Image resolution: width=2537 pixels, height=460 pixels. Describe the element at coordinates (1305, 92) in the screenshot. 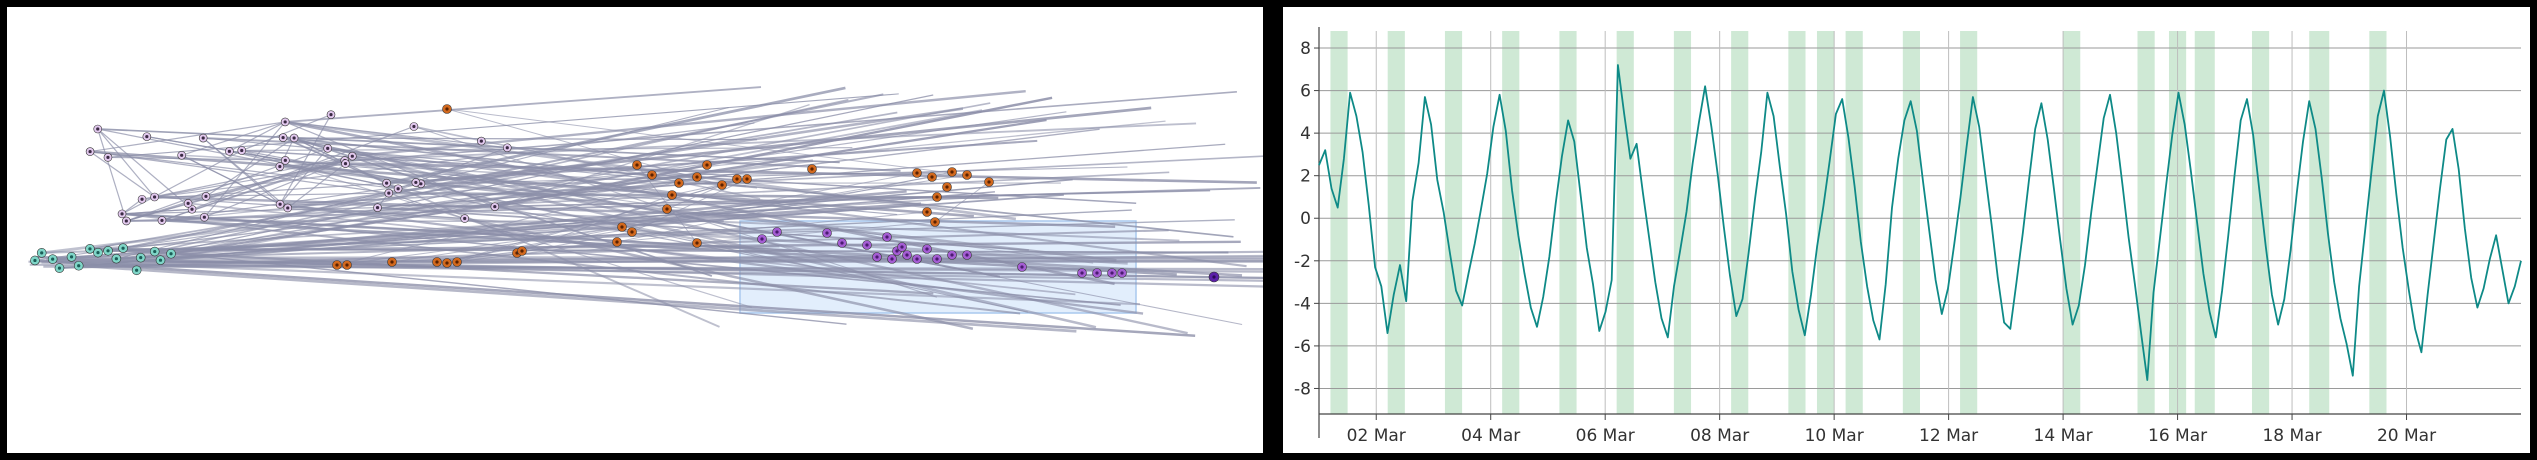

I see `y-tick-label: 6` at that location.